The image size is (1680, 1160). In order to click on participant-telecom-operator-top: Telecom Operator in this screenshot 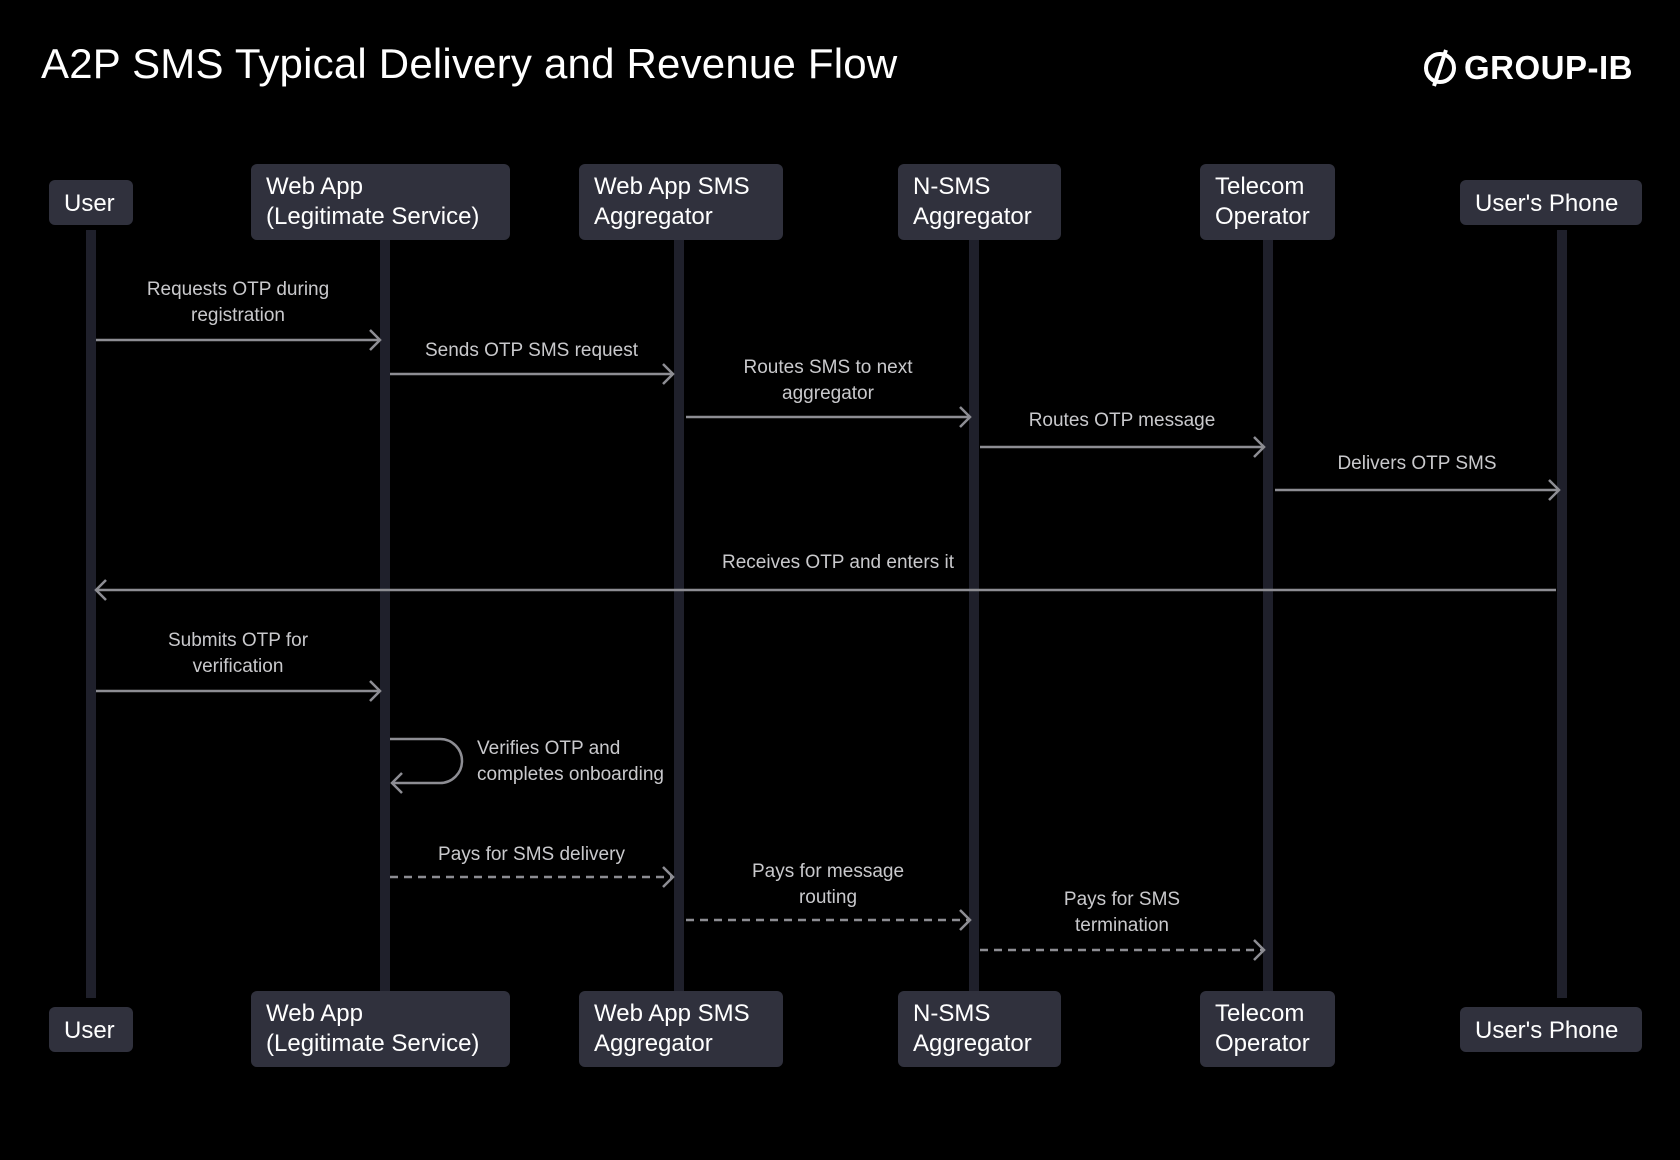, I will do `click(1267, 202)`.